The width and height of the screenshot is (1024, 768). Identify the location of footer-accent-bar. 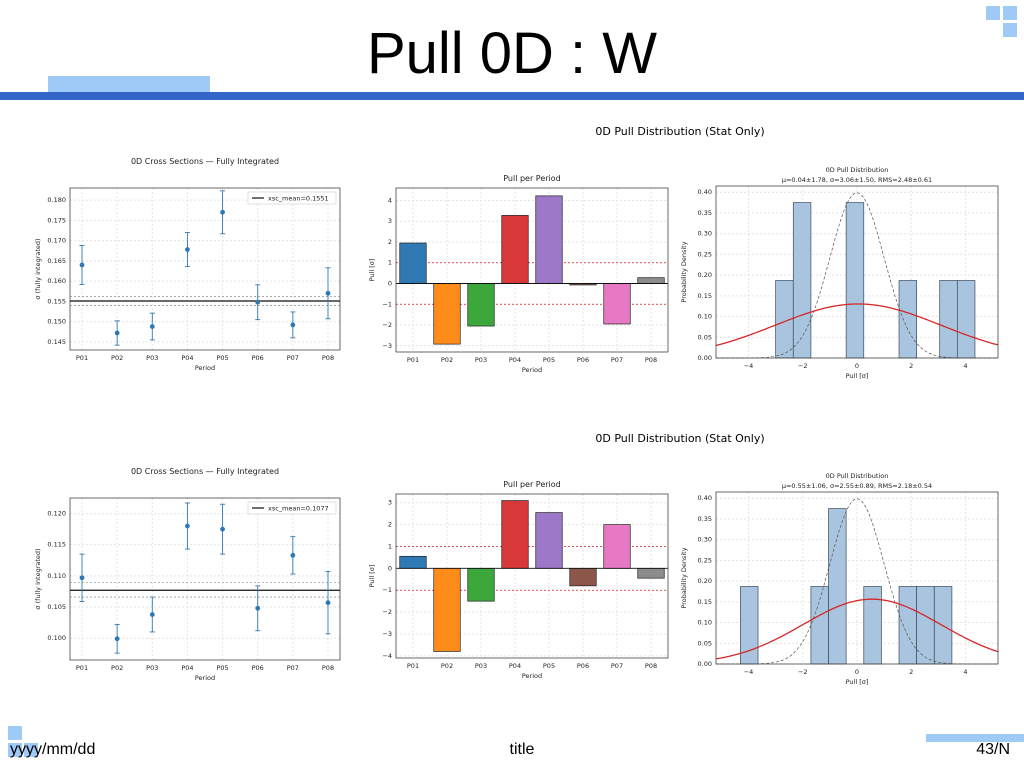
(975, 738).